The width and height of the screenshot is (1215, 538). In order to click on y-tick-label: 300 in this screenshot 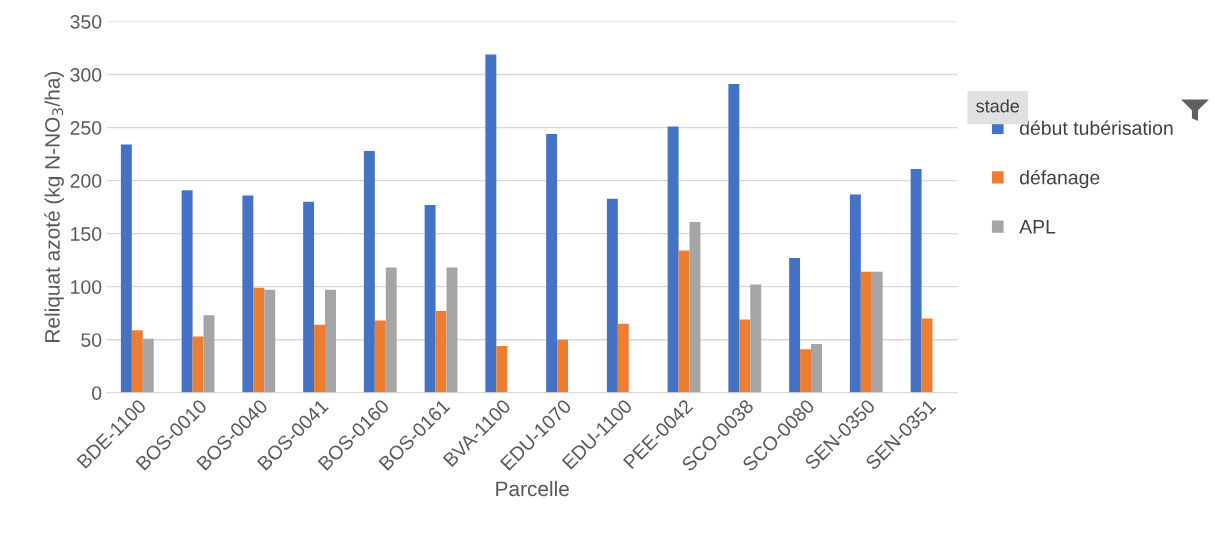, I will do `click(86, 75)`.